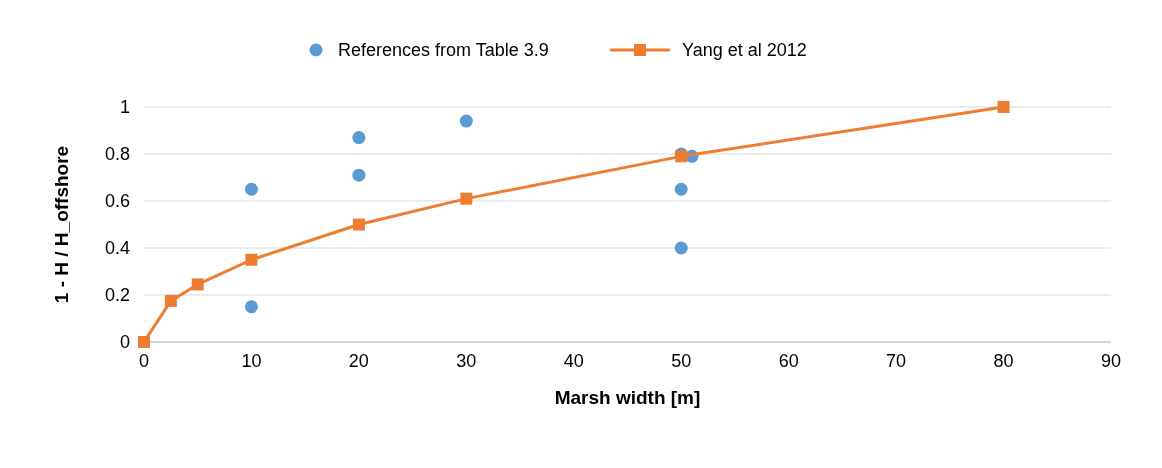  Describe the element at coordinates (788, 361) in the screenshot. I see `x-tick-label: 60` at that location.